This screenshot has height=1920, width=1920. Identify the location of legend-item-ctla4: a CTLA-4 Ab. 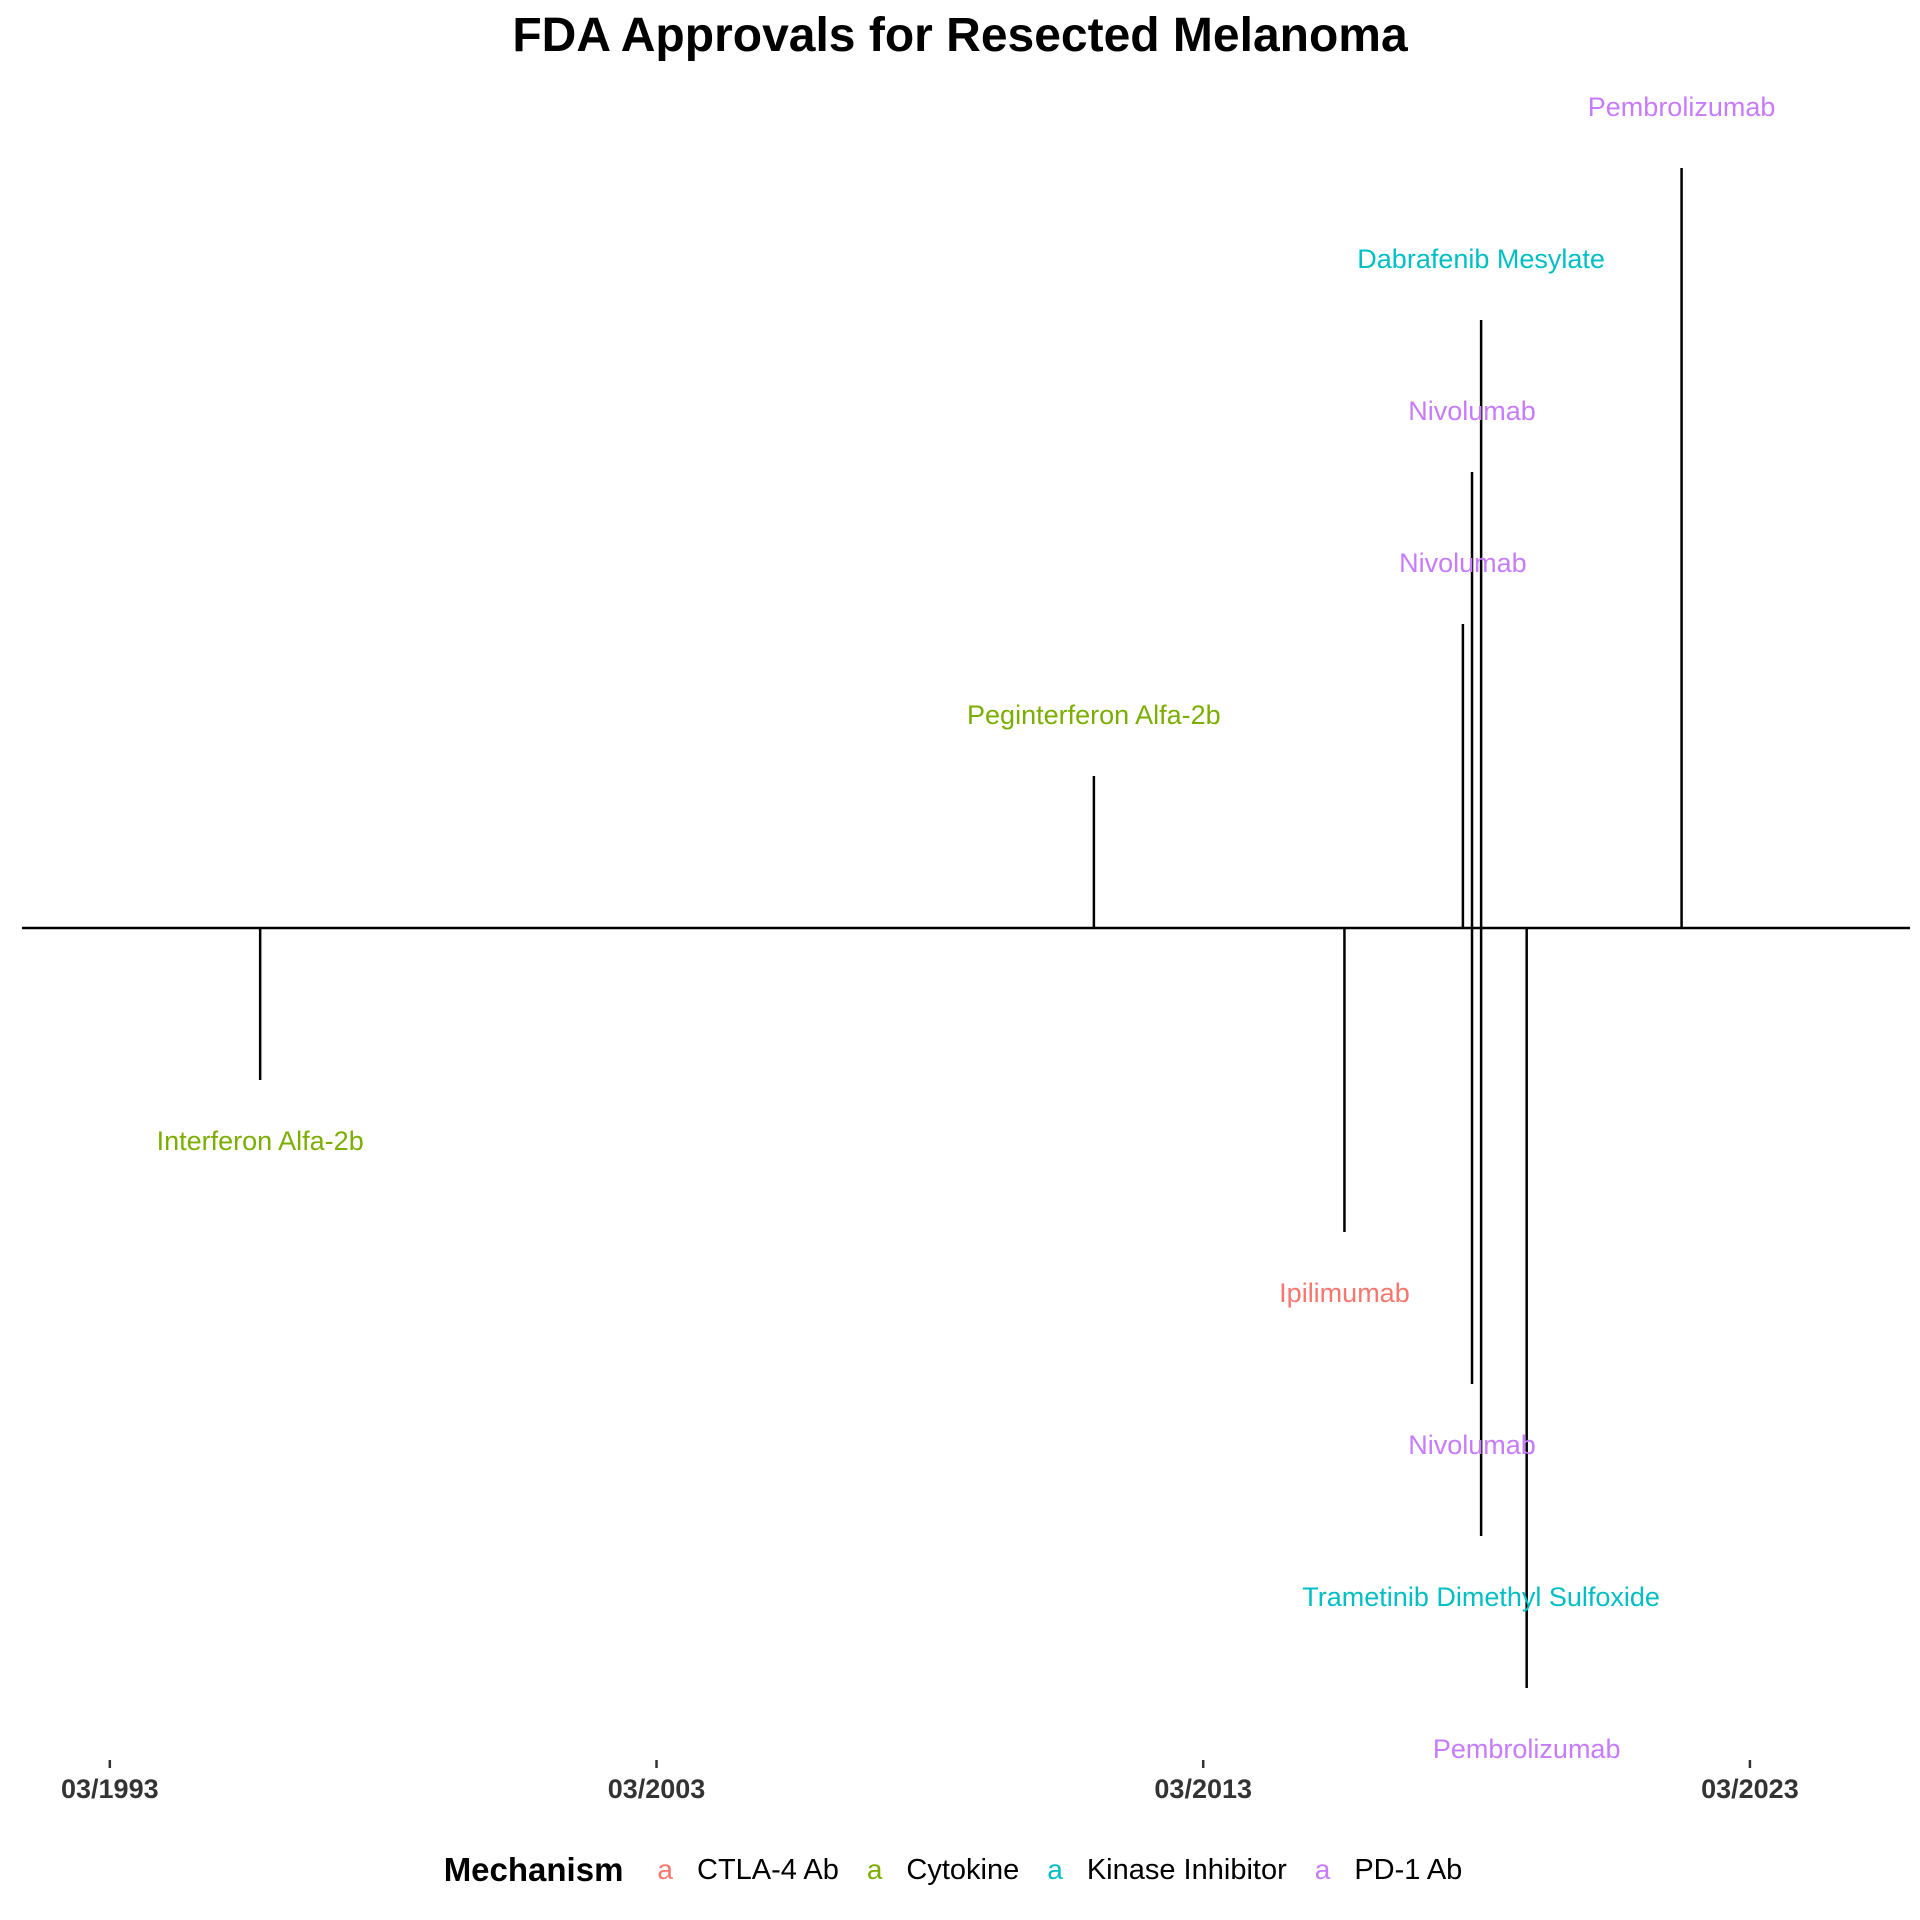
(747, 1870).